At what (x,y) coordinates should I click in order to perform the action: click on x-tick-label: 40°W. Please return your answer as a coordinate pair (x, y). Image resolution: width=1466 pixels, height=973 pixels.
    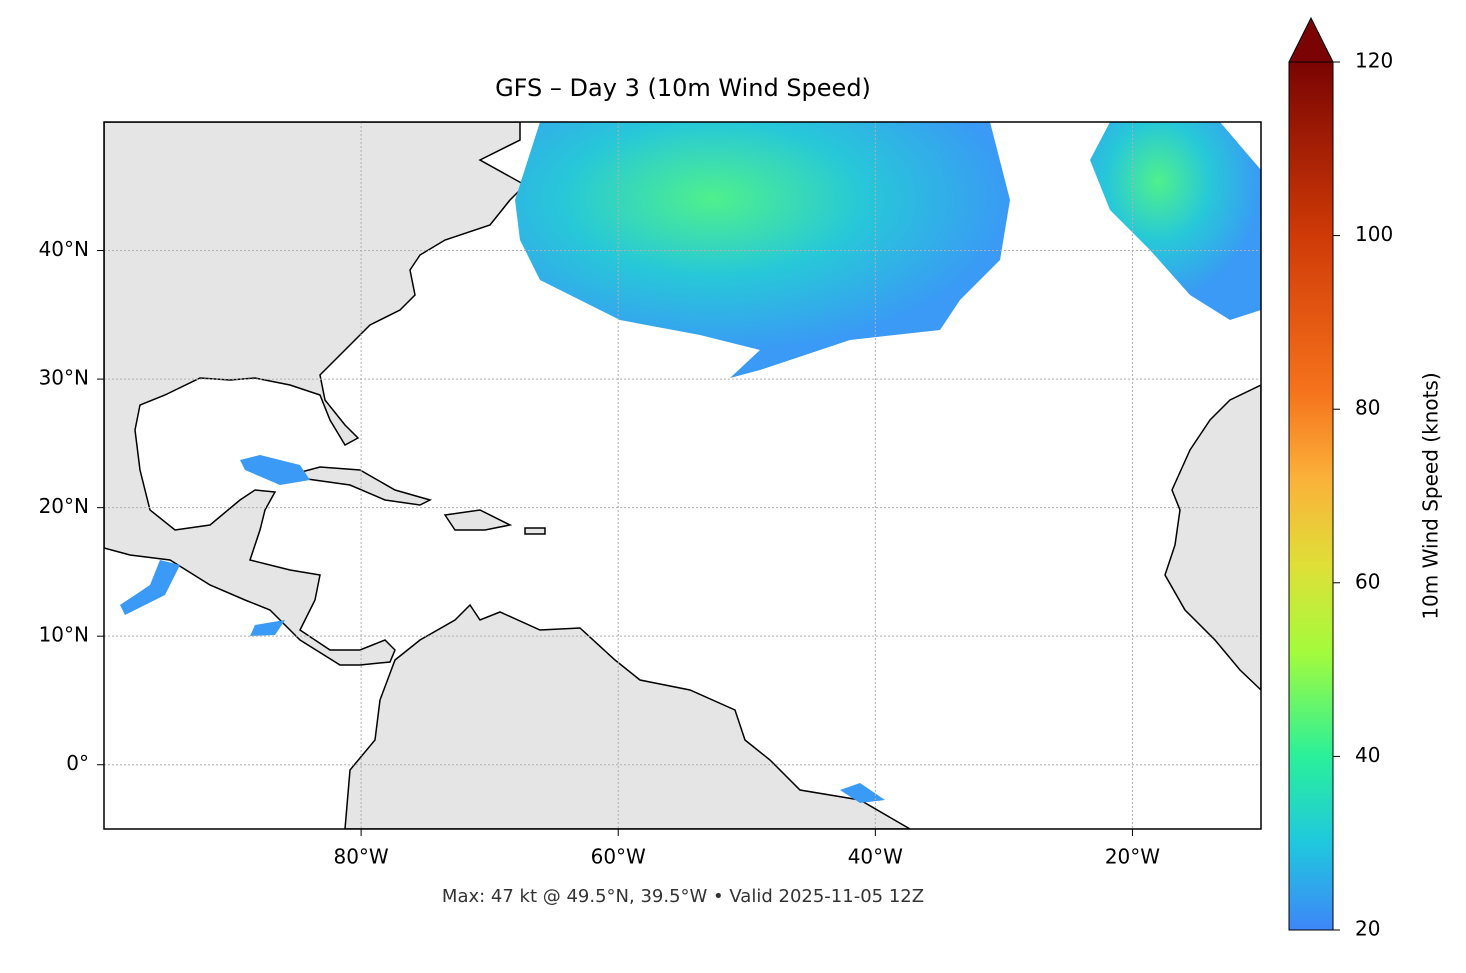
    Looking at the image, I should click on (875, 857).